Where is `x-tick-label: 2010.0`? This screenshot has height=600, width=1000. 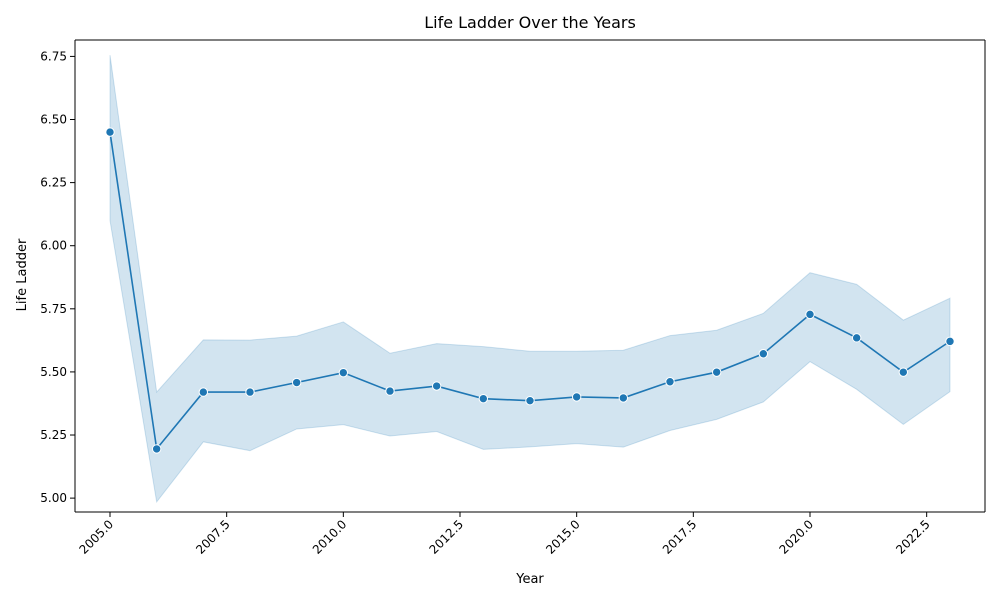 x-tick-label: 2010.0 is located at coordinates (330, 537).